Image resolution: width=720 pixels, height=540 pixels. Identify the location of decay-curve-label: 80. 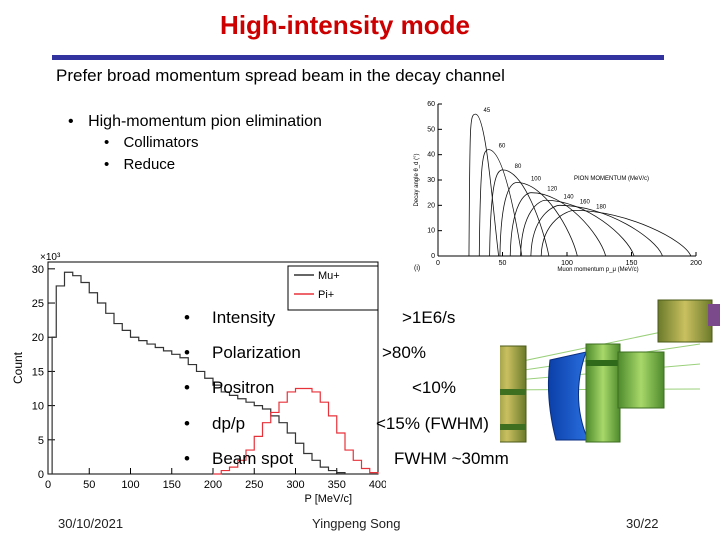
(518, 167).